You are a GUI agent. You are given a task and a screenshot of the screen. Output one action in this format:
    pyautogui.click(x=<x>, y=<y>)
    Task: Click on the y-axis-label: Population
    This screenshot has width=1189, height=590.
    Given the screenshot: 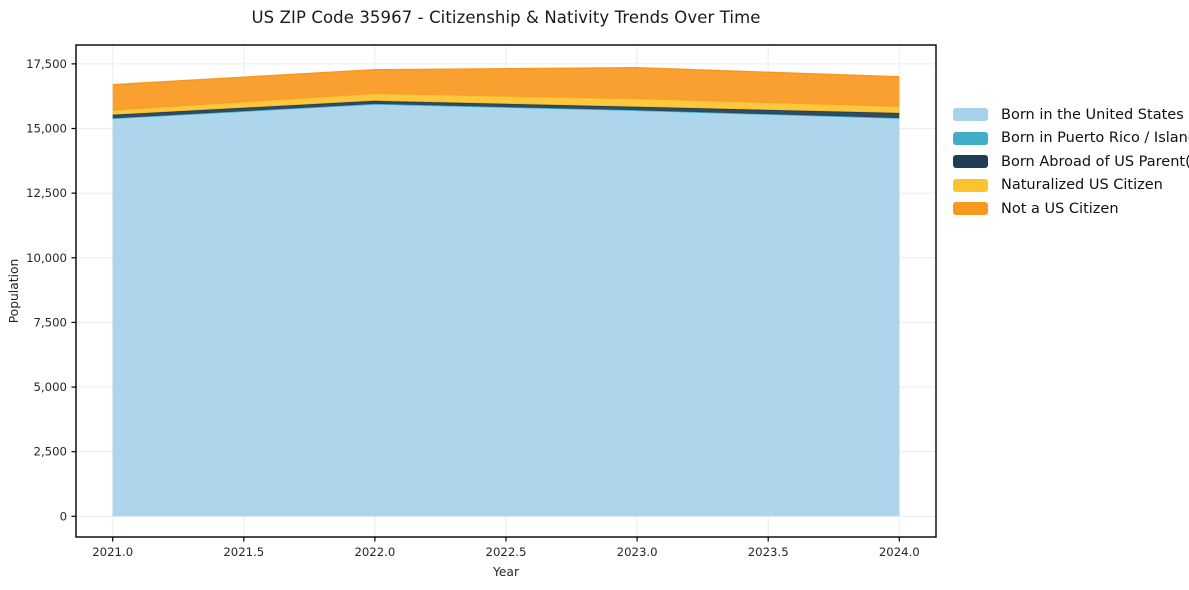 What is the action you would take?
    pyautogui.click(x=14, y=291)
    